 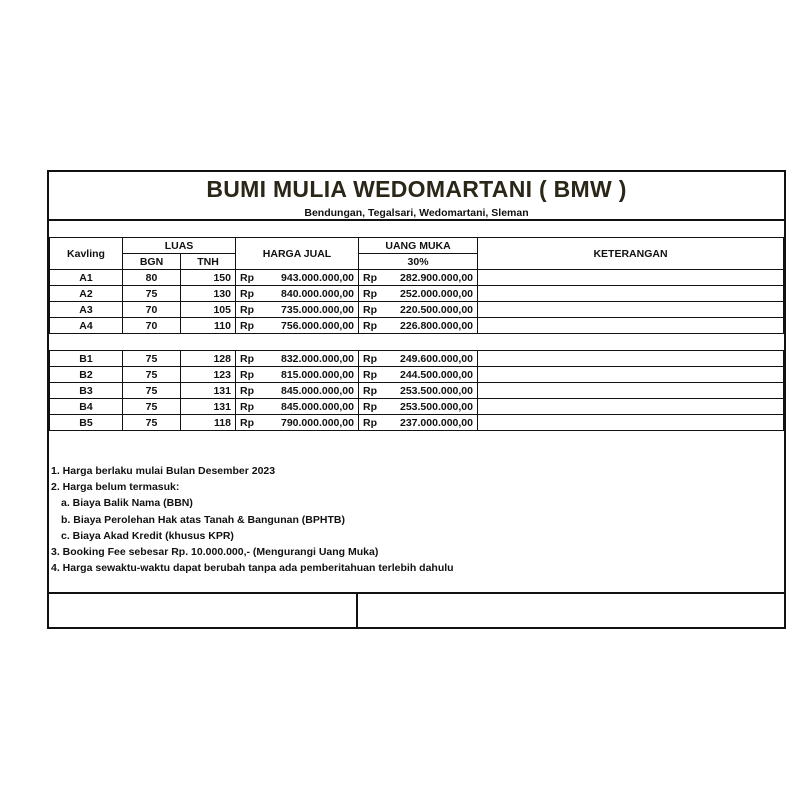 I want to click on uang-muka-cell: 226.800.000,00, so click(x=430, y=325).